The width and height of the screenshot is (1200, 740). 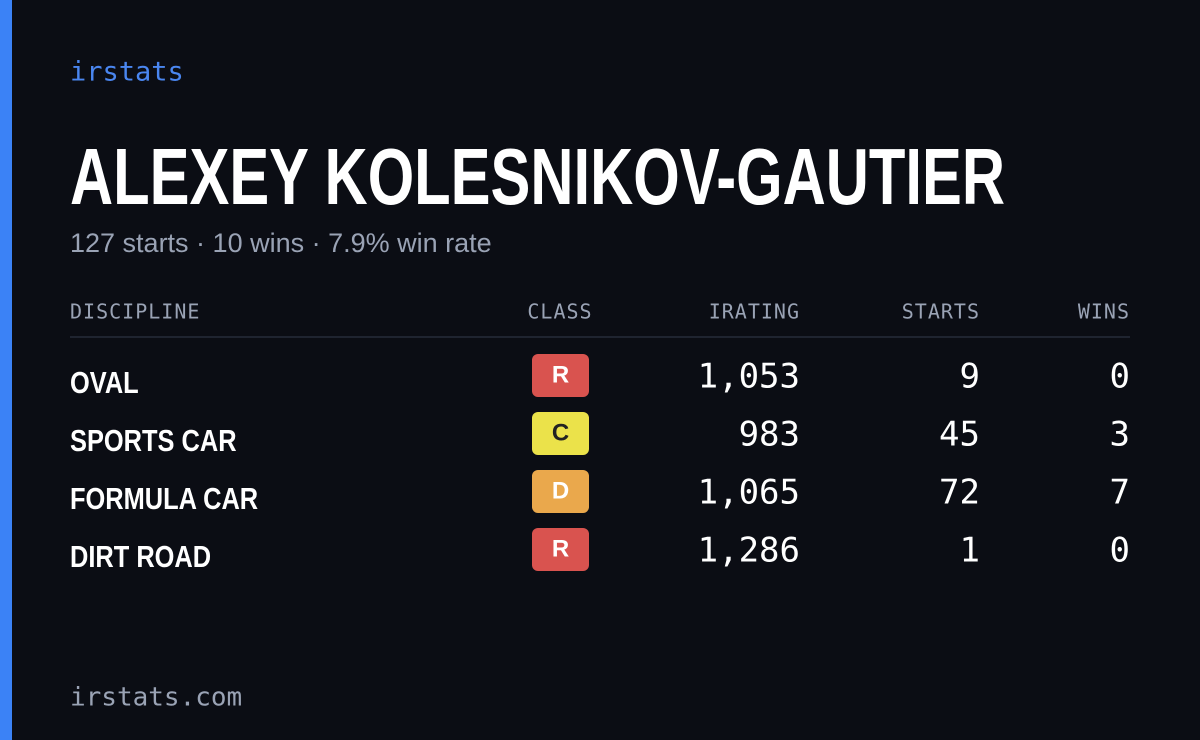 I want to click on column-header: STARTS, so click(x=941, y=312).